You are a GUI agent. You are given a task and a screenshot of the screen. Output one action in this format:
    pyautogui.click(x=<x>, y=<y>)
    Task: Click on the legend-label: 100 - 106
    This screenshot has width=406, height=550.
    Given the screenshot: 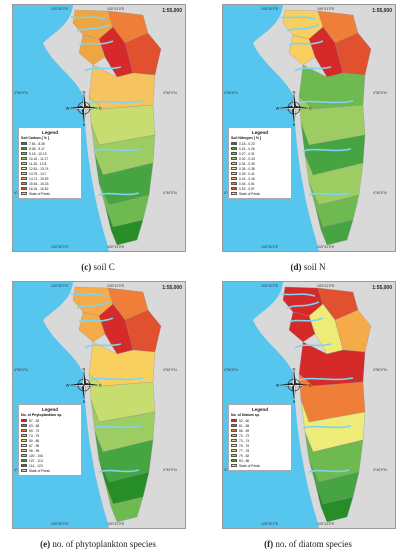 What is the action you would take?
    pyautogui.click(x=36, y=456)
    